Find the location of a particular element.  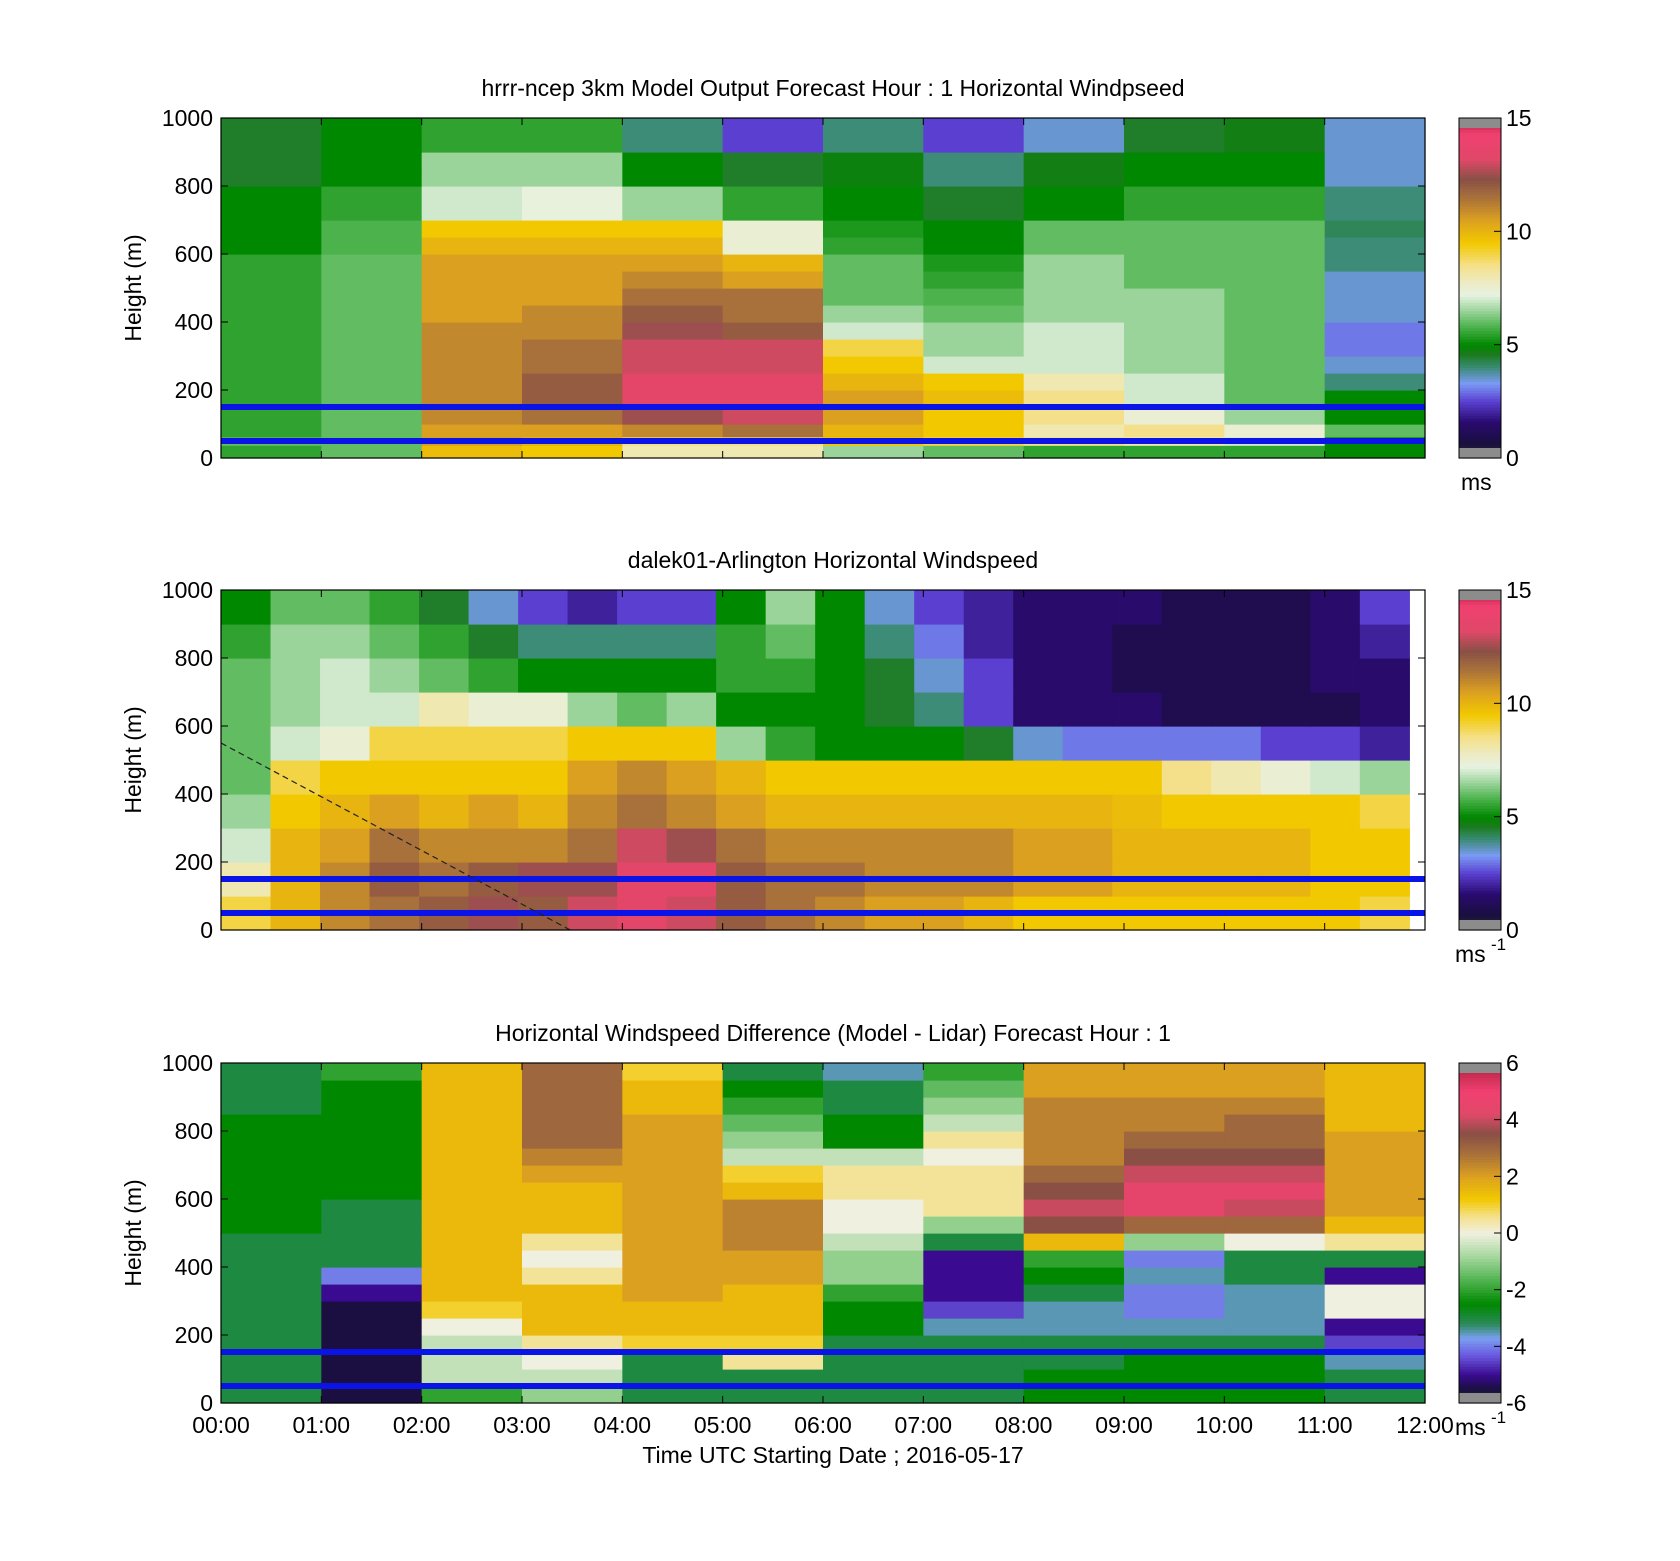

colorbar-tick-label: 4 is located at coordinates (1512, 1120).